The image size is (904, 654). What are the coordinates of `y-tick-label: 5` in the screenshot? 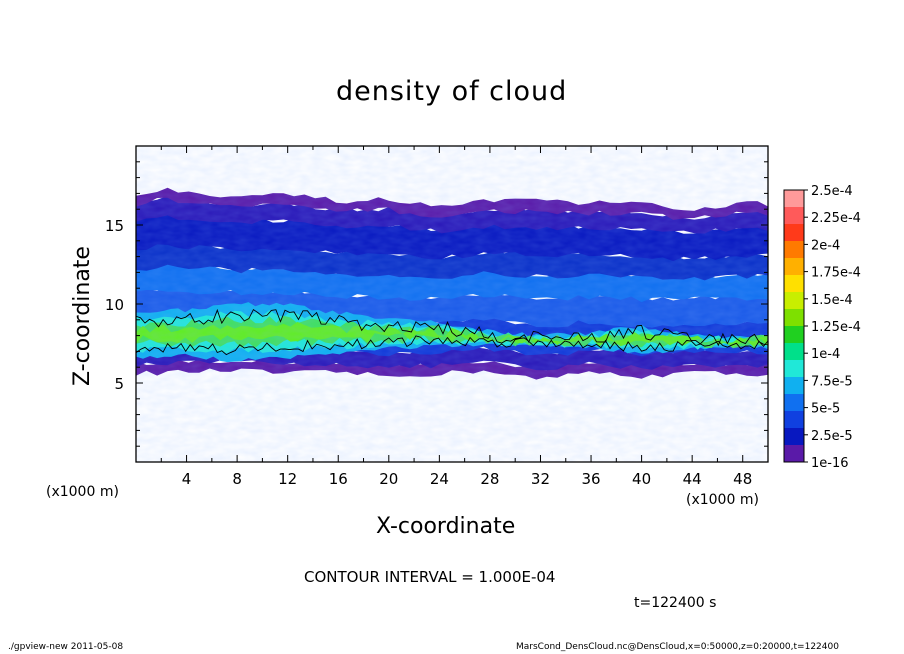 It's located at (119, 384).